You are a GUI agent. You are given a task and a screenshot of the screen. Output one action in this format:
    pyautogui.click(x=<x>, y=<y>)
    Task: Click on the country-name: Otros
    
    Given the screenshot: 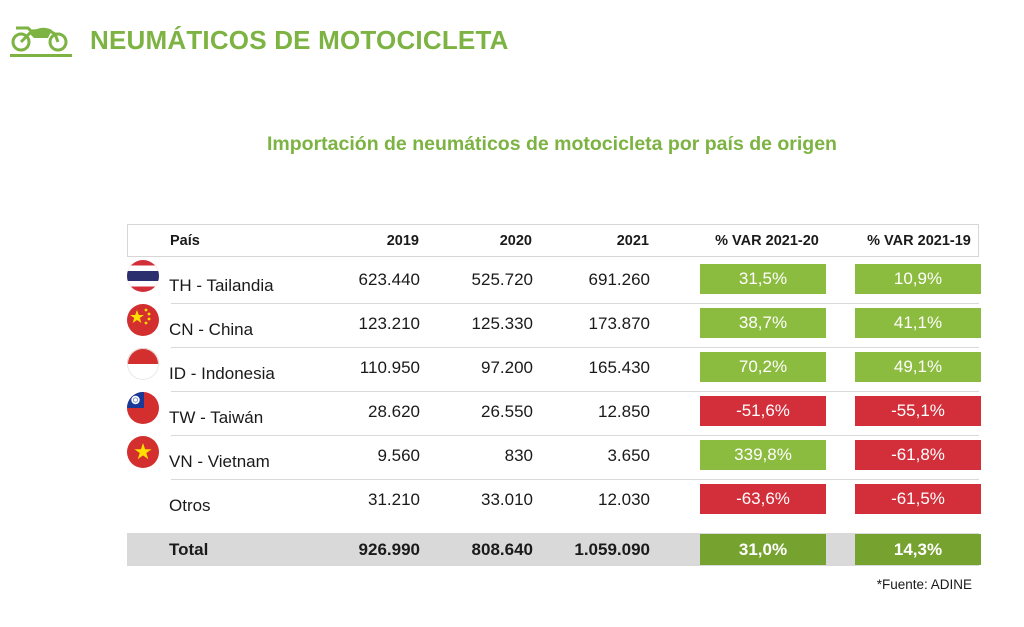 What is the action you would take?
    pyautogui.click(x=190, y=505)
    